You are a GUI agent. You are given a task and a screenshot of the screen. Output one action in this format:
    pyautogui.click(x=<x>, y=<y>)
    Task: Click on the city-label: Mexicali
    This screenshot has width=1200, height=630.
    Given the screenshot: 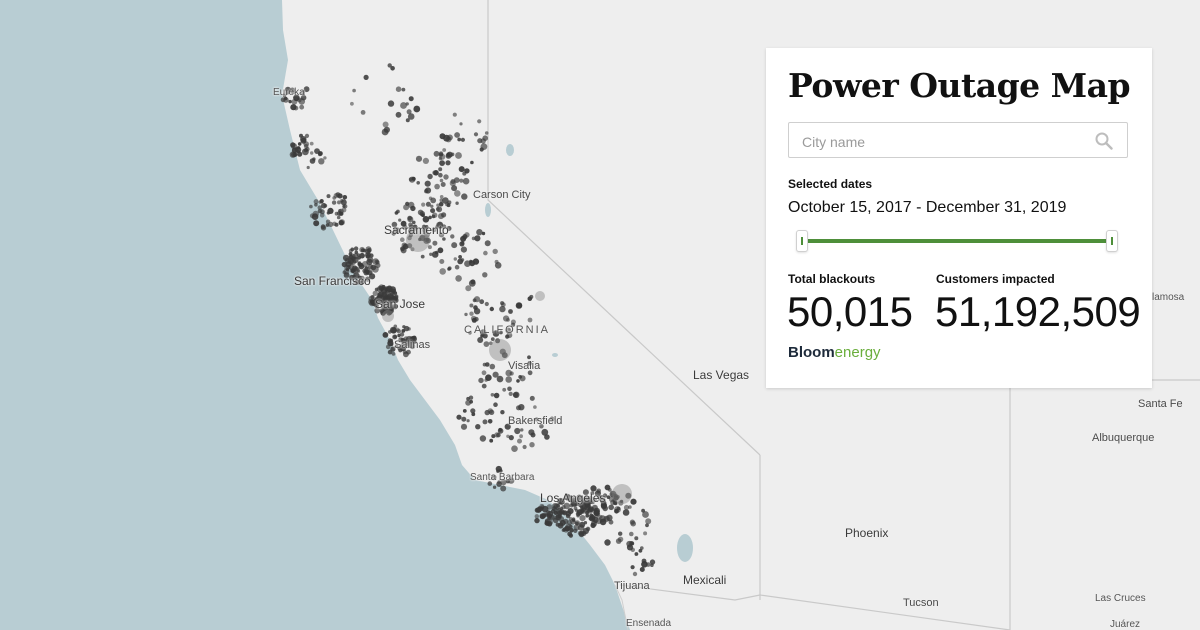 What is the action you would take?
    pyautogui.click(x=705, y=580)
    